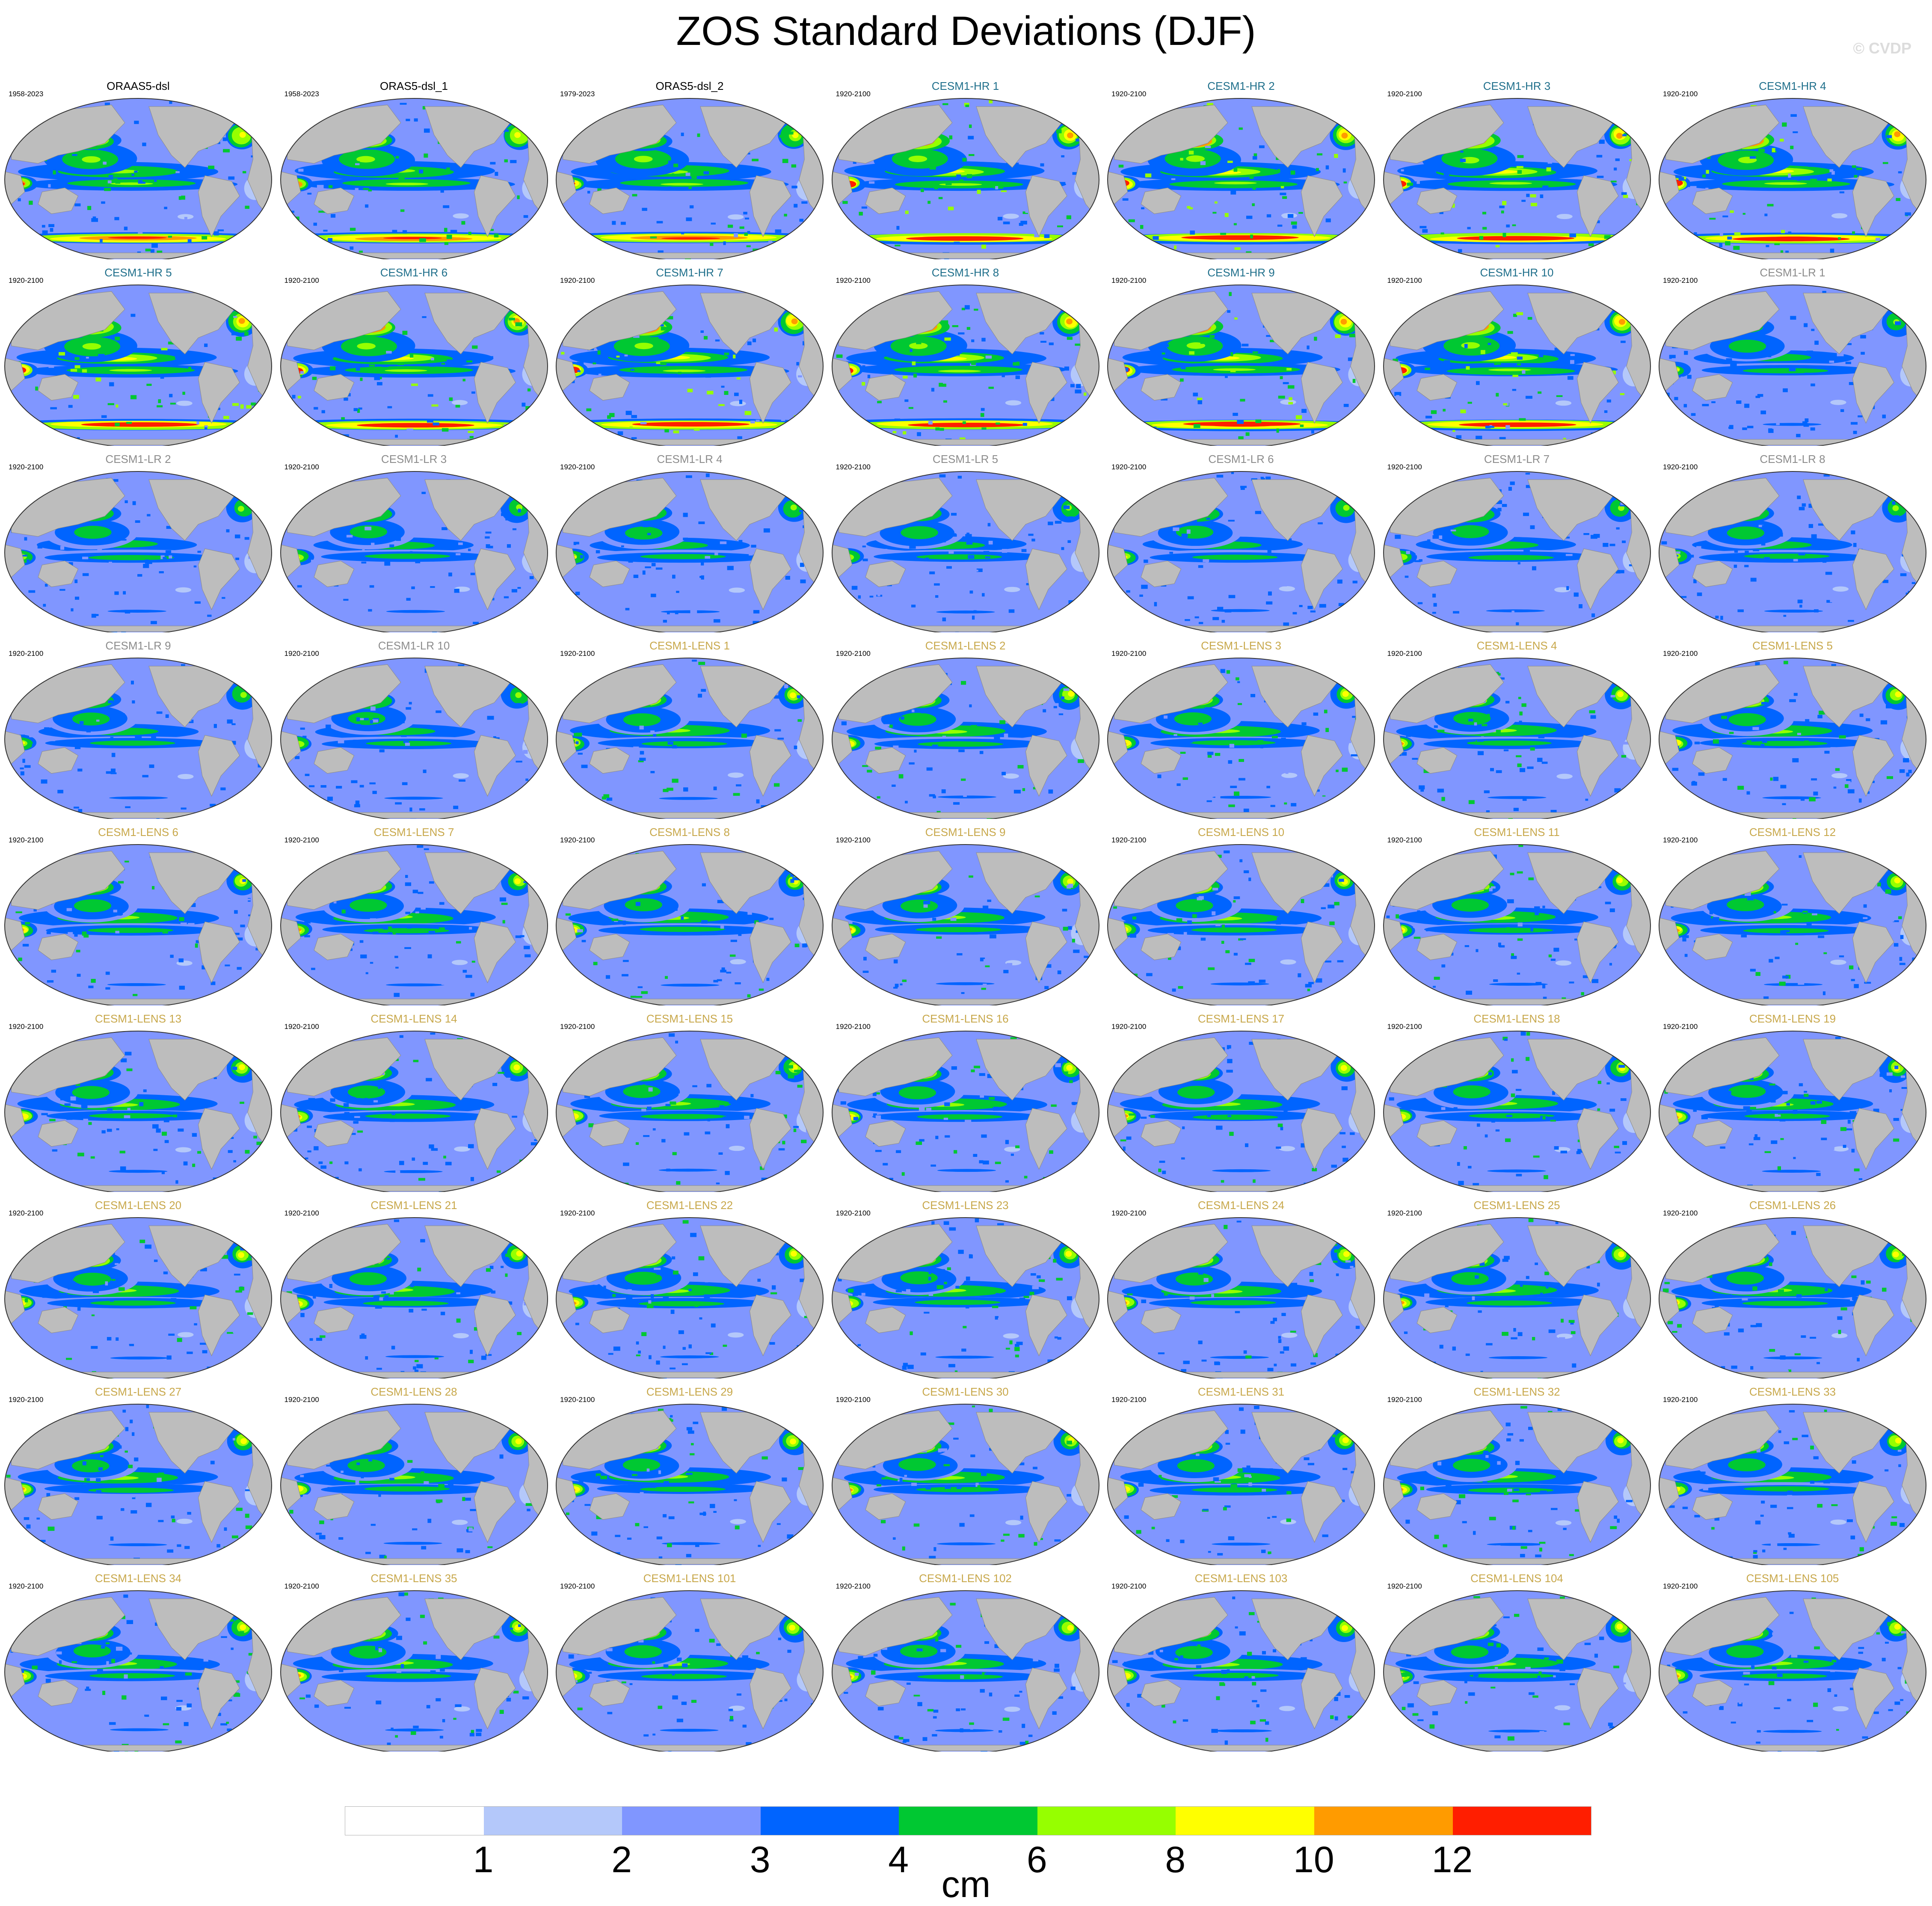 The height and width of the screenshot is (1906, 1932). Describe the element at coordinates (966, 1885) in the screenshot. I see `colorbar-unit-label: cm` at that location.